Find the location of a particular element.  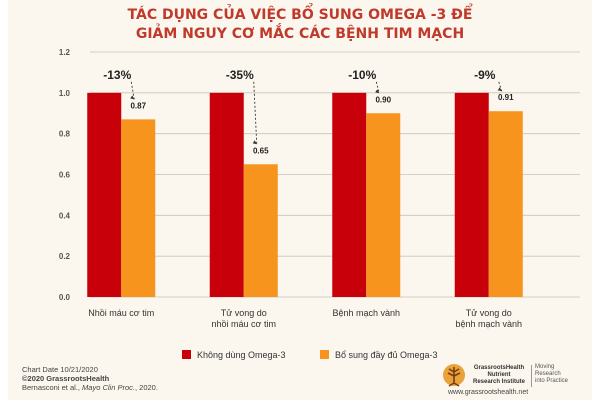

x-category-label: Nhồi máu cơ tim is located at coordinates (121, 313).